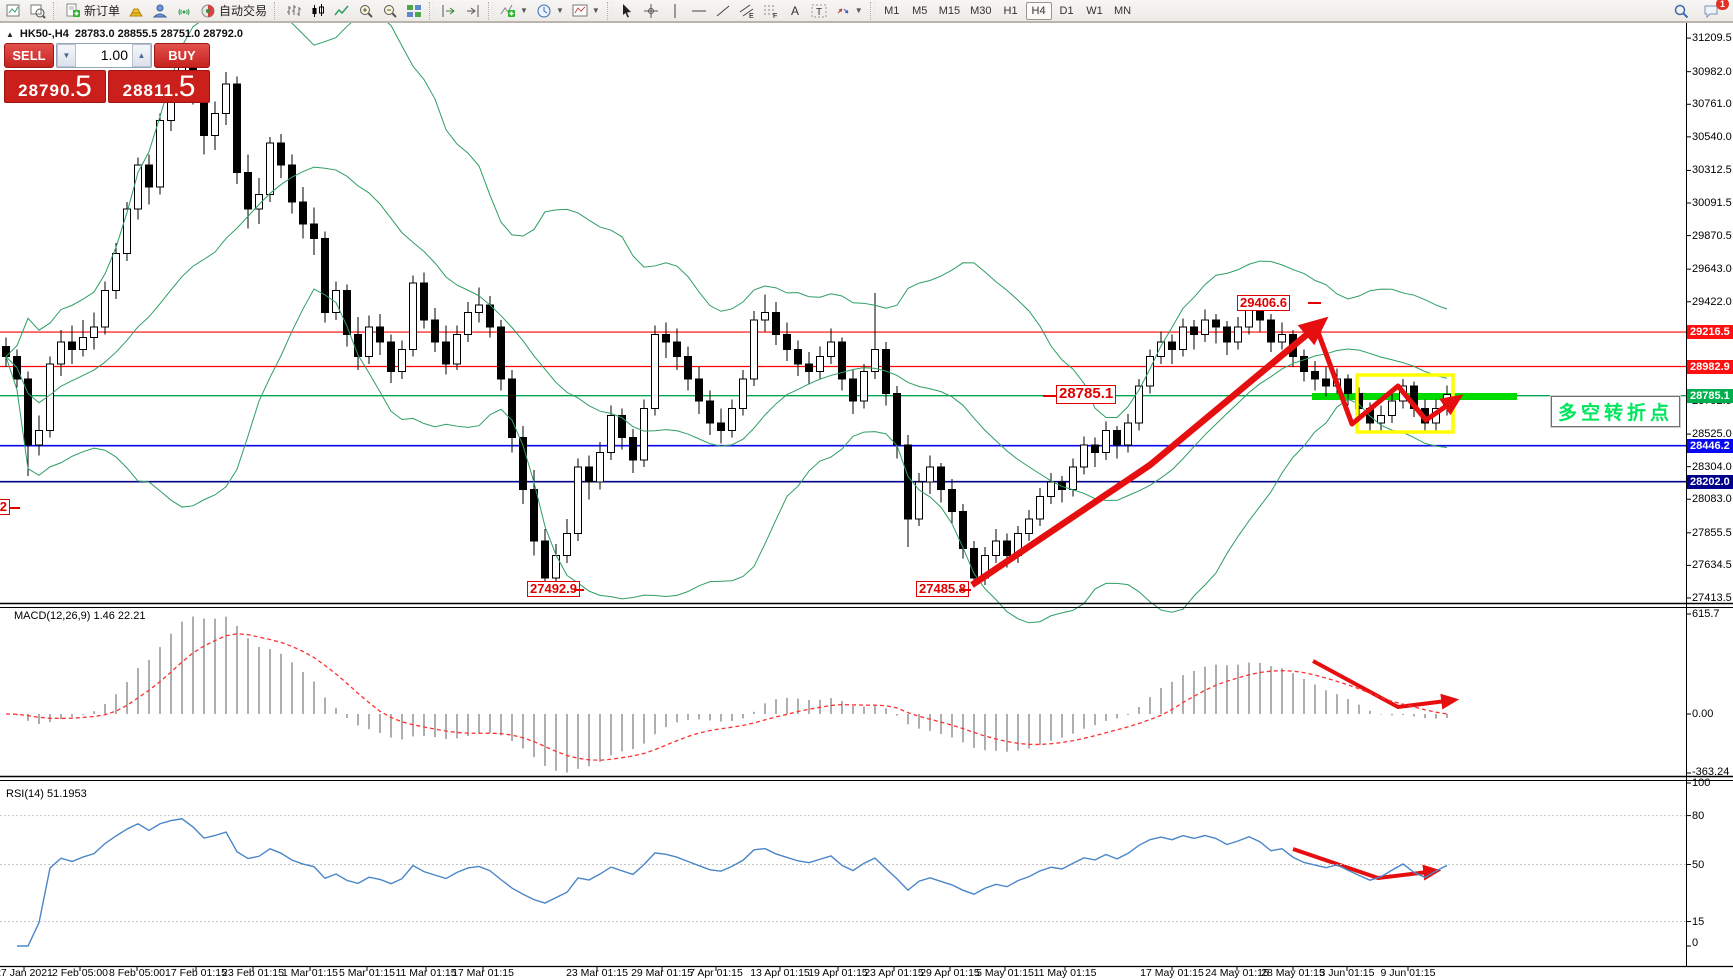 This screenshot has height=979, width=1733. What do you see at coordinates (10, 34) in the screenshot?
I see `collapse-icon: ▲` at bounding box center [10, 34].